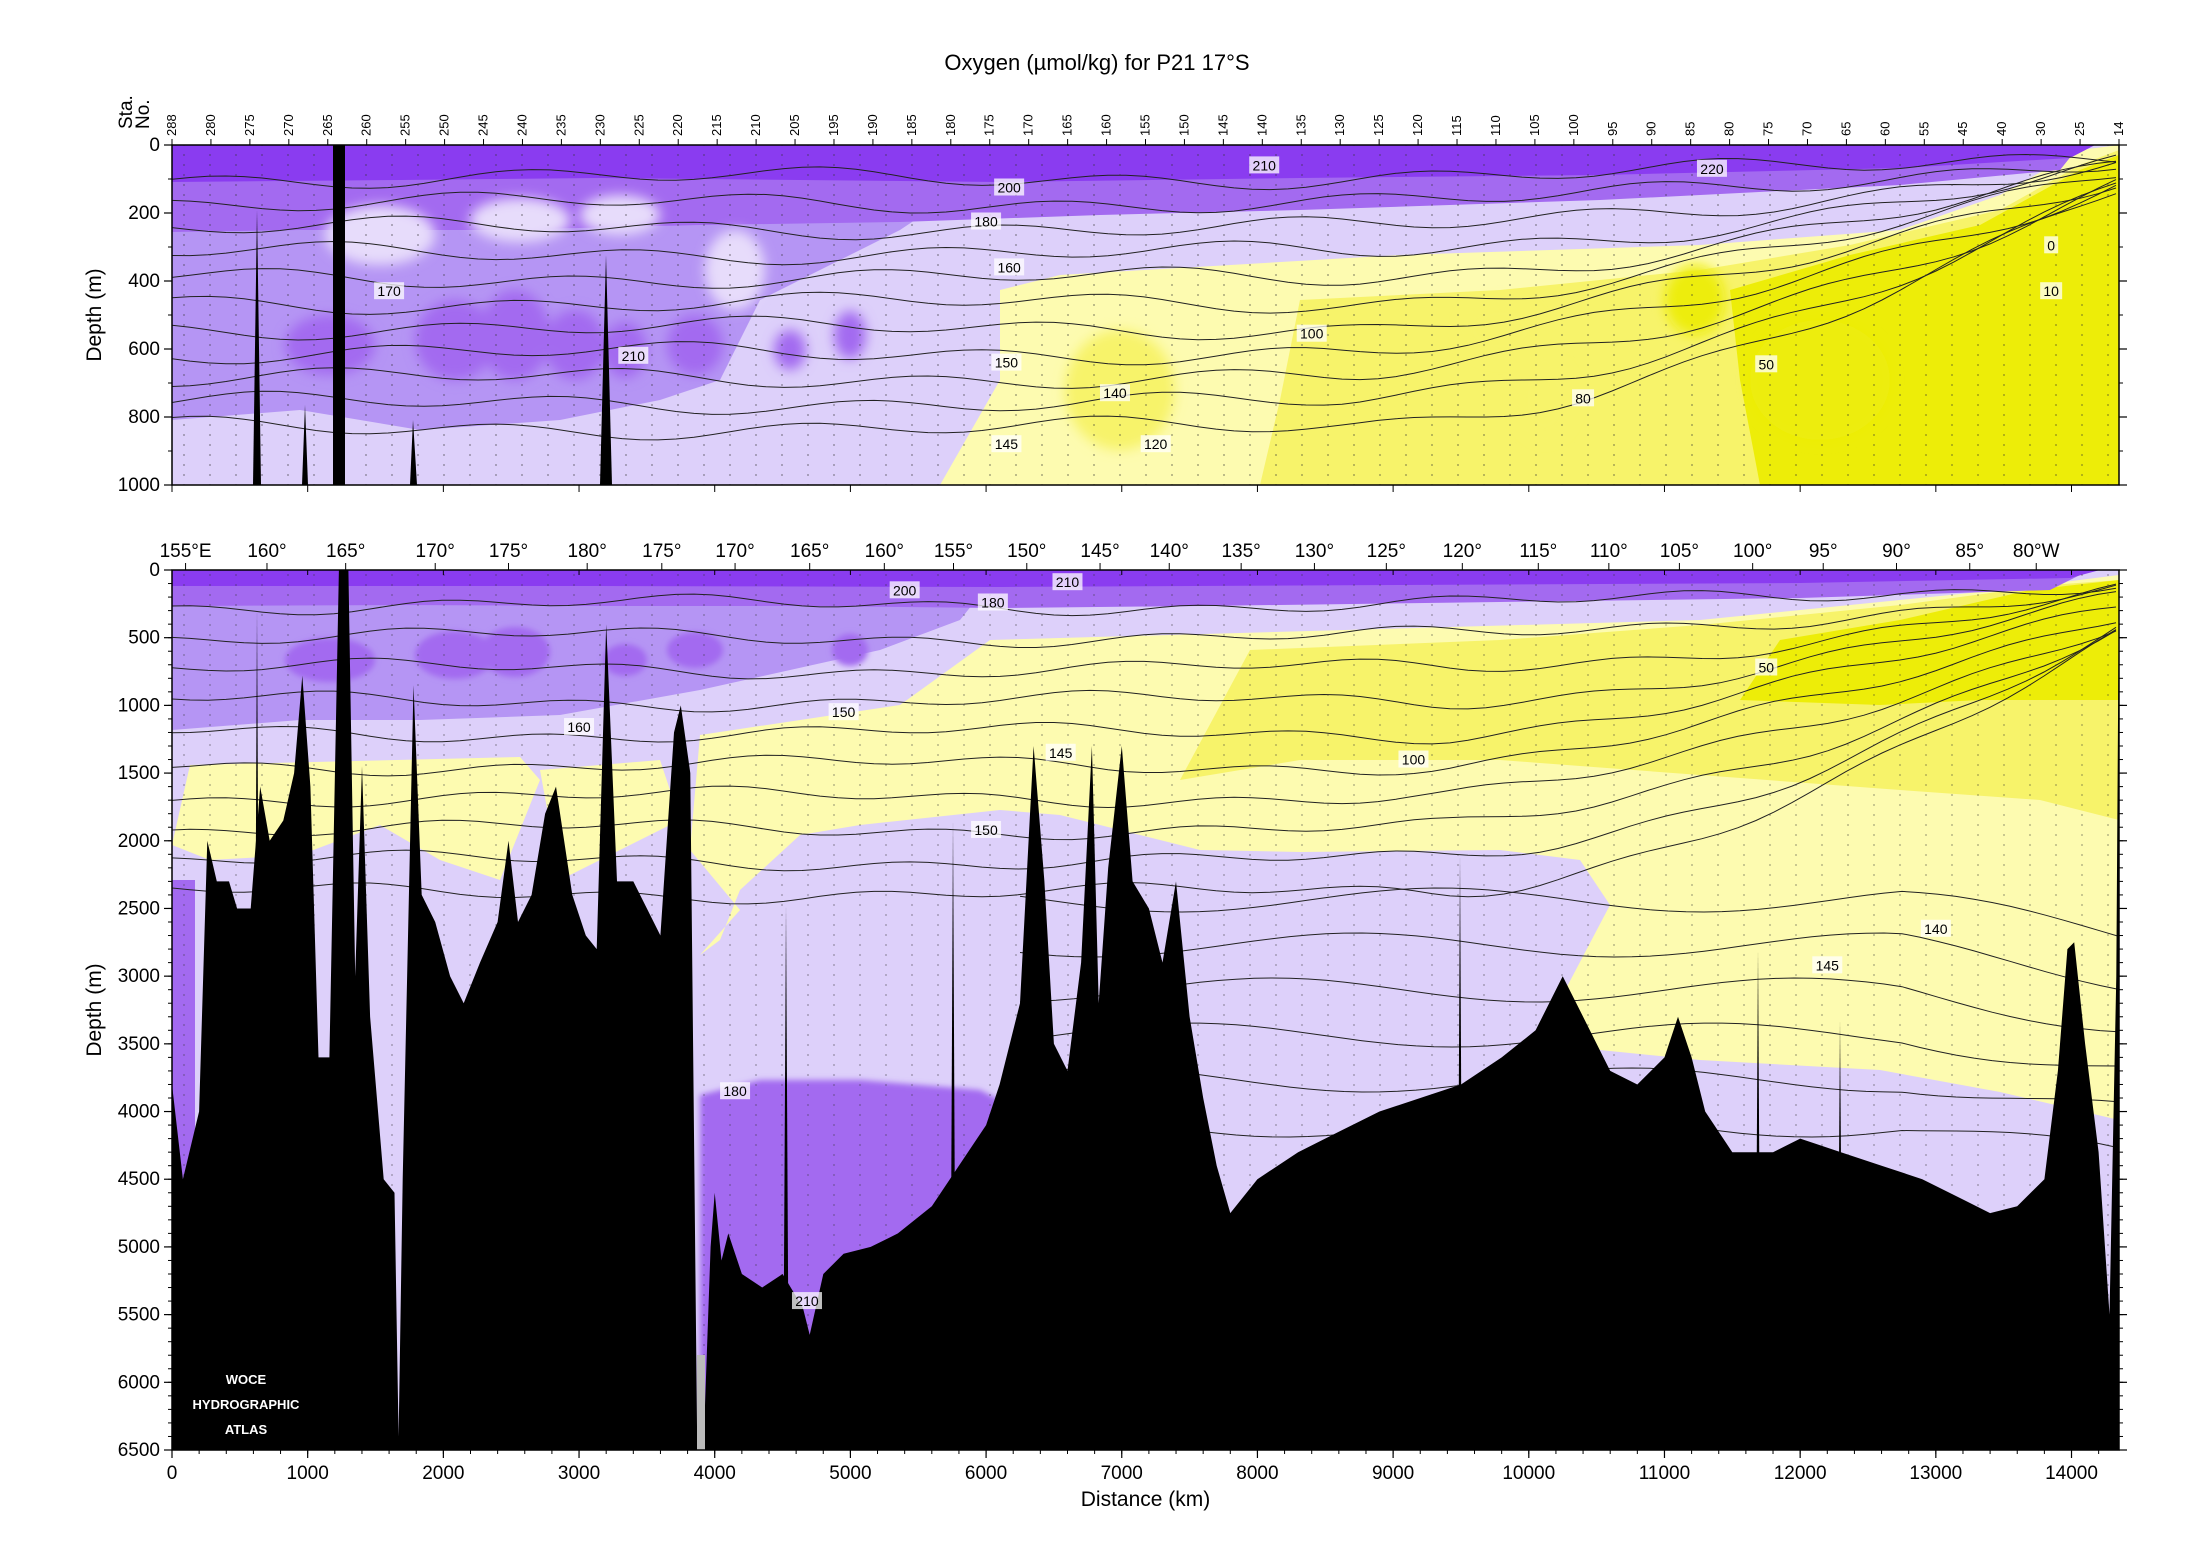 Image resolution: width=2194 pixels, height=1556 pixels. What do you see at coordinates (521, 125) in the screenshot?
I see `station-number-label: 240` at bounding box center [521, 125].